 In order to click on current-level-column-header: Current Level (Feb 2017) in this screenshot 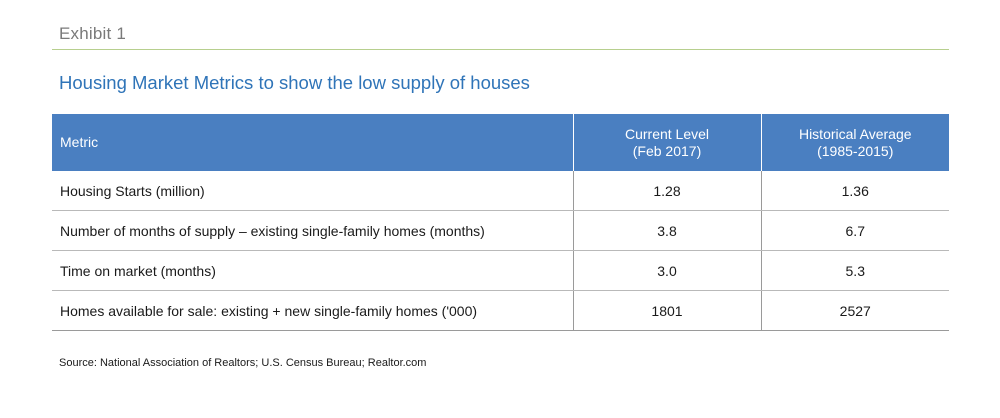, I will do `click(666, 142)`.